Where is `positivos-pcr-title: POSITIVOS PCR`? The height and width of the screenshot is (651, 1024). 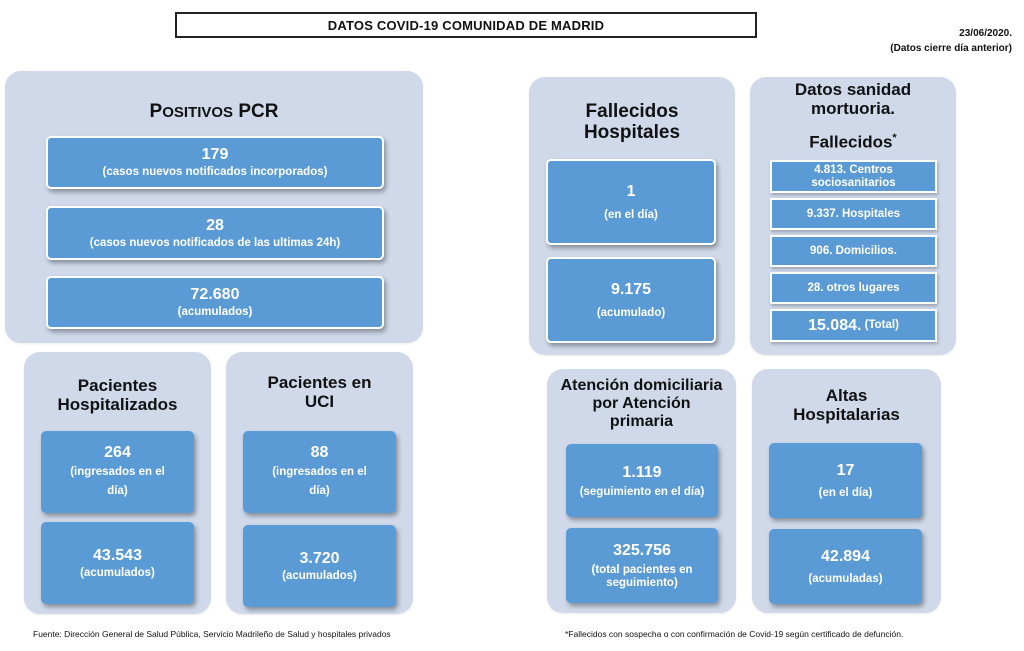
positivos-pcr-title: POSITIVOS PCR is located at coordinates (214, 111).